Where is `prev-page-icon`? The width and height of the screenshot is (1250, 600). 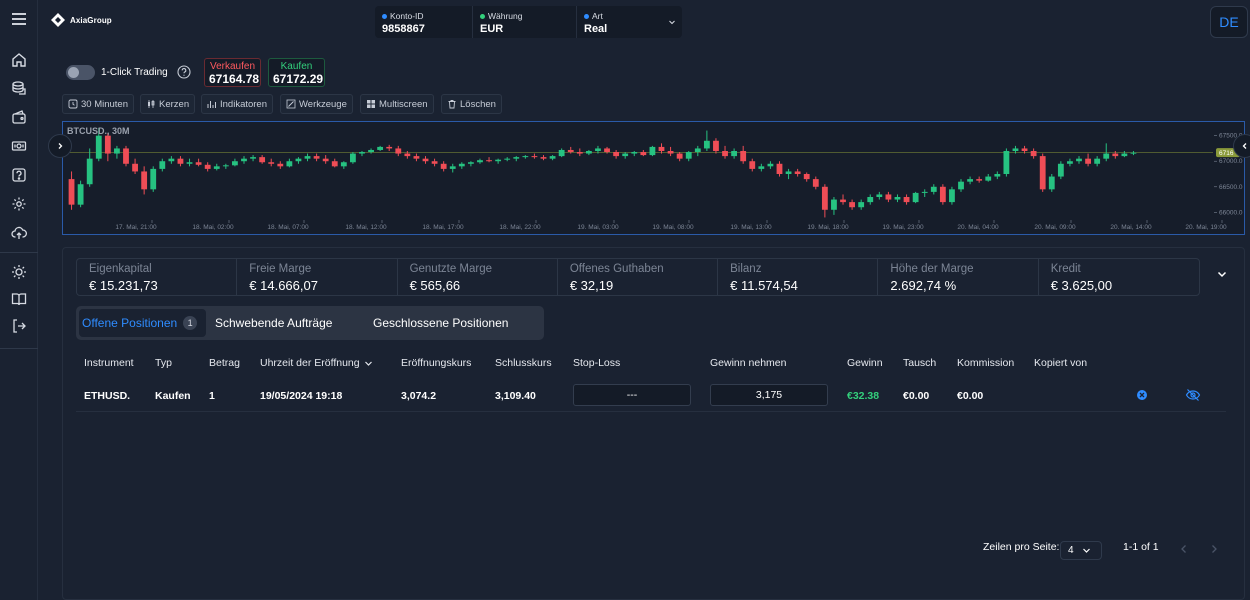 prev-page-icon is located at coordinates (1184, 549).